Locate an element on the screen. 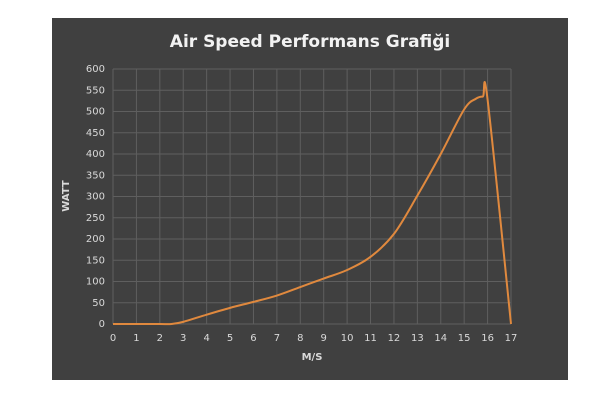 This screenshot has height=412, width=600. x-tick-label: 12 is located at coordinates (394, 338).